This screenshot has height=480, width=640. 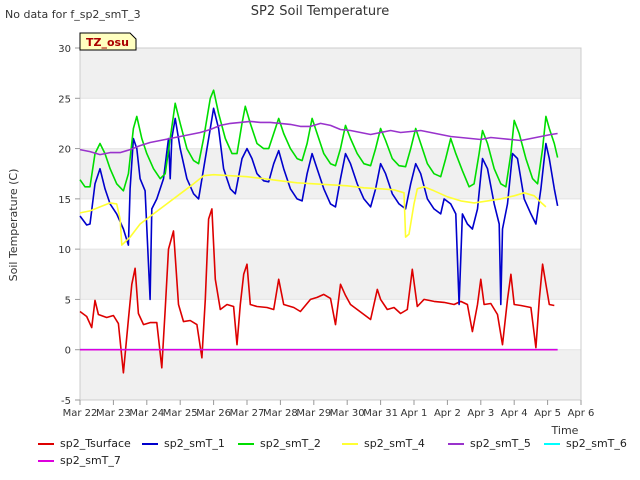 I want to click on legend-item: sp2_smT_4, so click(x=383, y=443).